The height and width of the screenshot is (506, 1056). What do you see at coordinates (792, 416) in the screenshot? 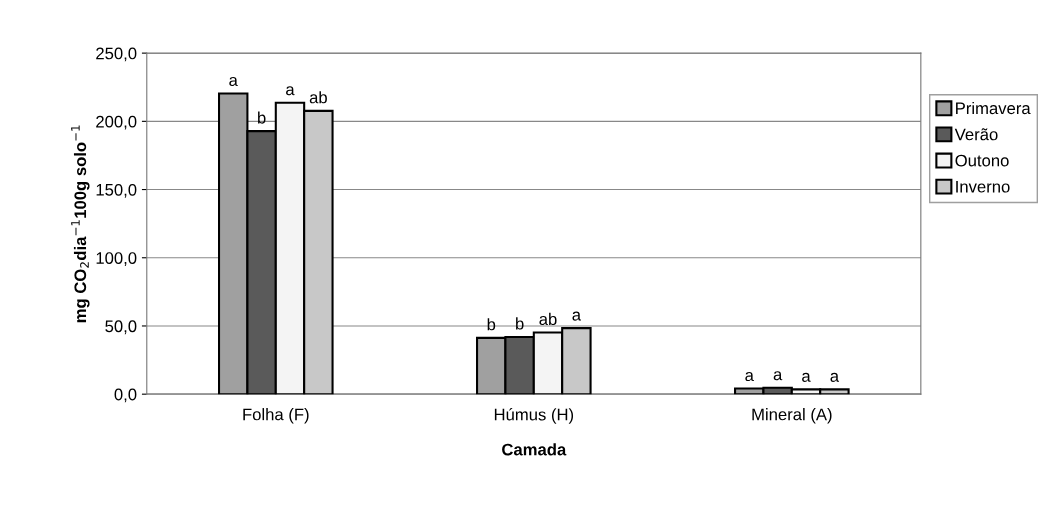
I see `x-tick-label: Mineral (A)` at bounding box center [792, 416].